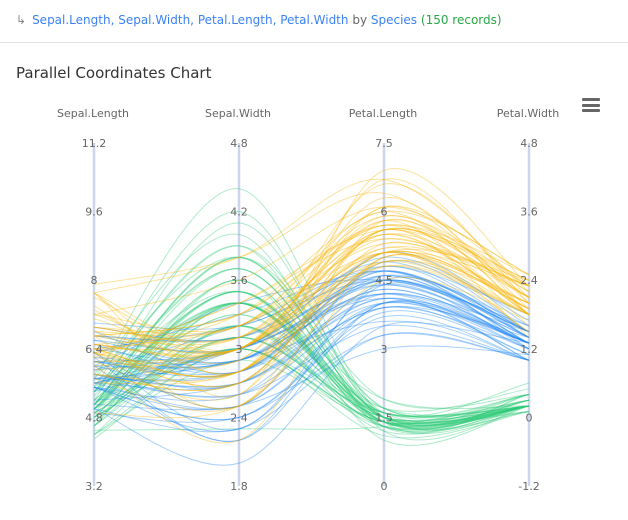 This screenshot has width=628, height=520. What do you see at coordinates (394, 20) in the screenshot?
I see `group-link: Species` at bounding box center [394, 20].